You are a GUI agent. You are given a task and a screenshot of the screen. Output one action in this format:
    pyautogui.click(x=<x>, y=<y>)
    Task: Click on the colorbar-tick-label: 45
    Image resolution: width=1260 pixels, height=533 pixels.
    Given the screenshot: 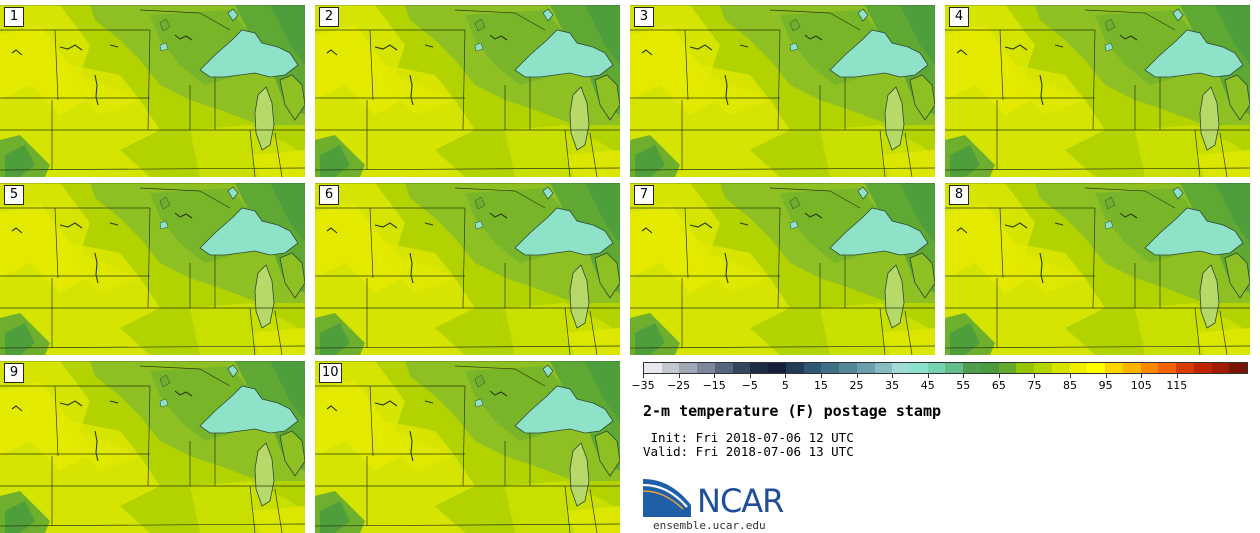 What is the action you would take?
    pyautogui.click(x=927, y=385)
    